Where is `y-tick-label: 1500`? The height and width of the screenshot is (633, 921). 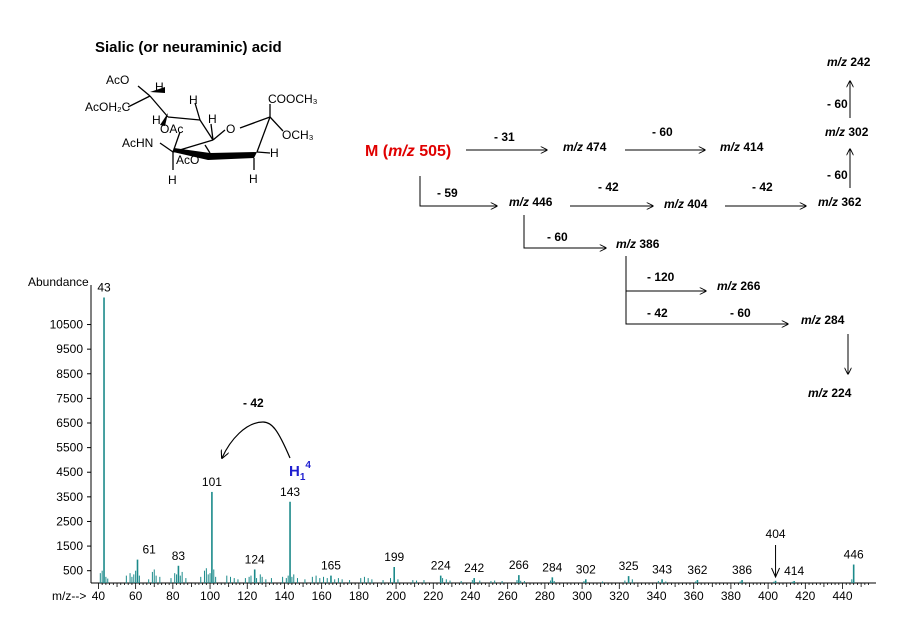
y-tick-label: 1500 is located at coordinates (69, 546).